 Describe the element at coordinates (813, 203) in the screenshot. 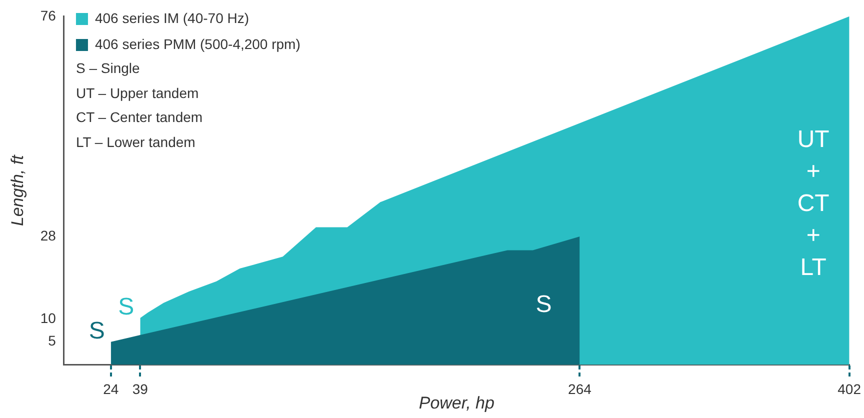

I see `annotation: UT + CT + LT` at that location.